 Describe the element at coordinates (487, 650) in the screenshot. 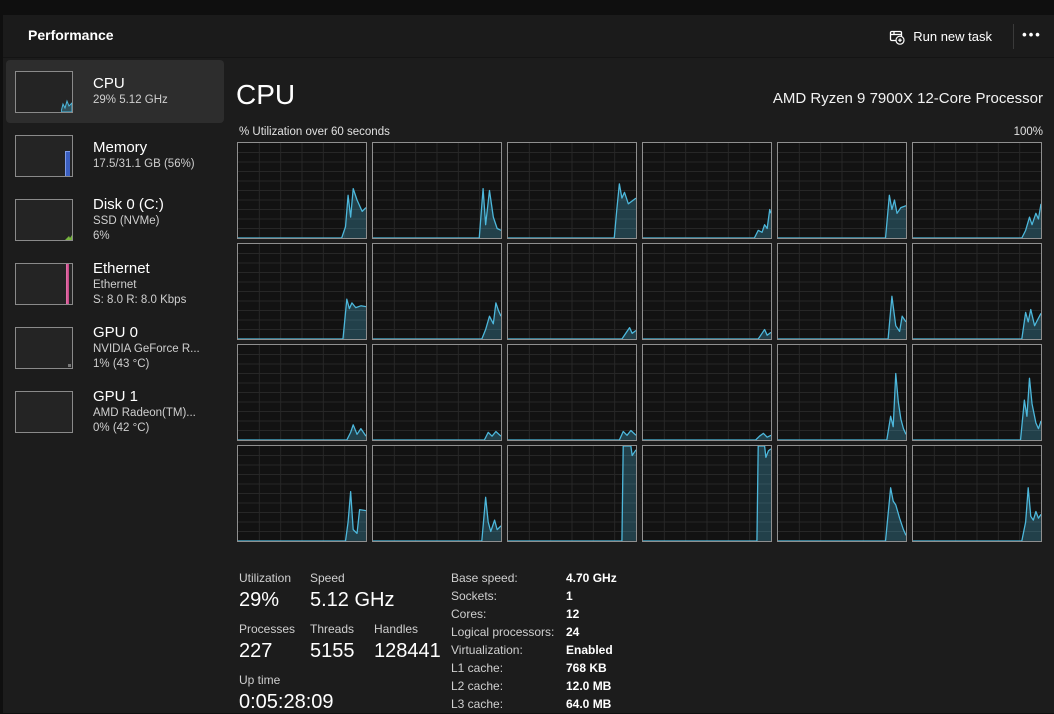

I see `virtualization-label: Virtualization:` at that location.